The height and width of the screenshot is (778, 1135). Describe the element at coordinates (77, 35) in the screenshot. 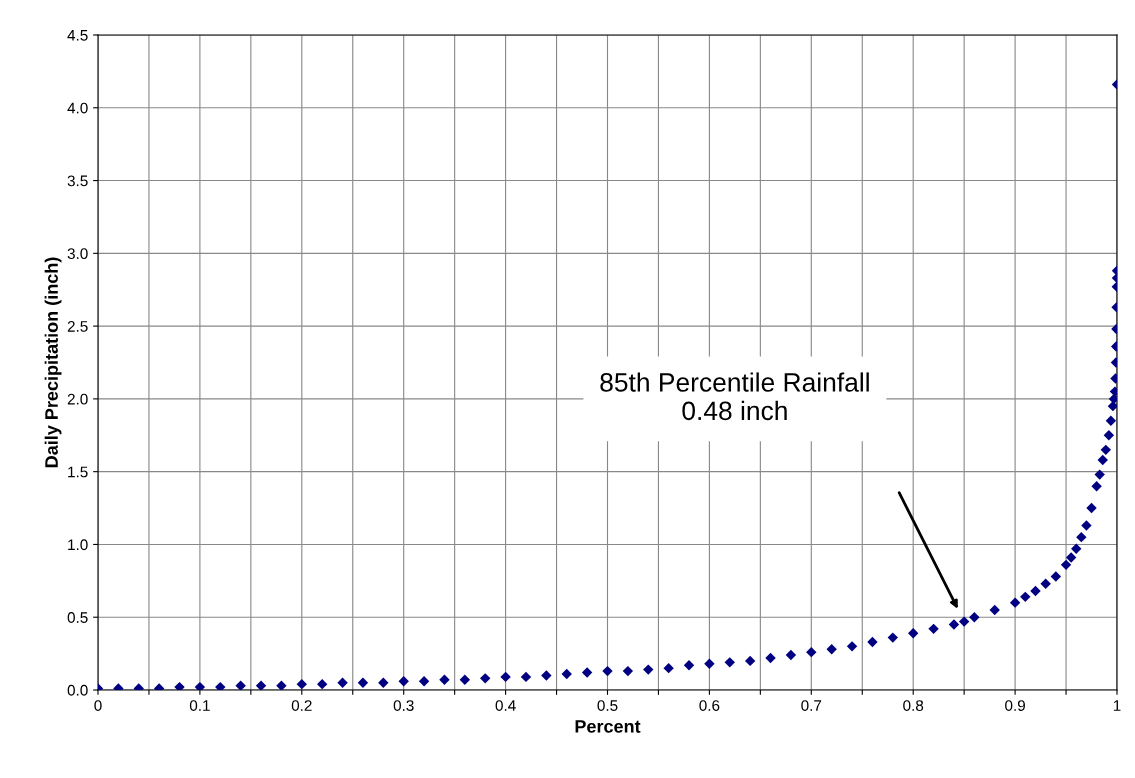

I see `y-tick-label: 4.5` at that location.